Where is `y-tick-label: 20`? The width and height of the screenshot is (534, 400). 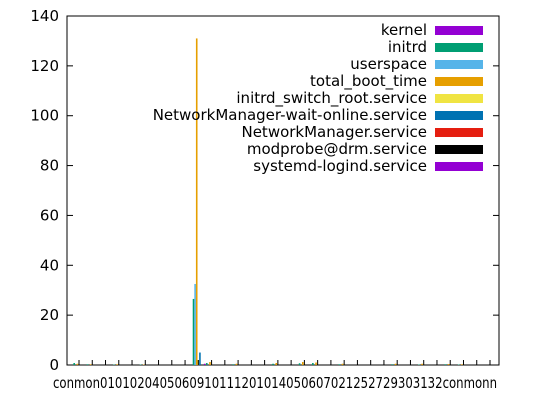 y-tick-label: 20 is located at coordinates (49, 315).